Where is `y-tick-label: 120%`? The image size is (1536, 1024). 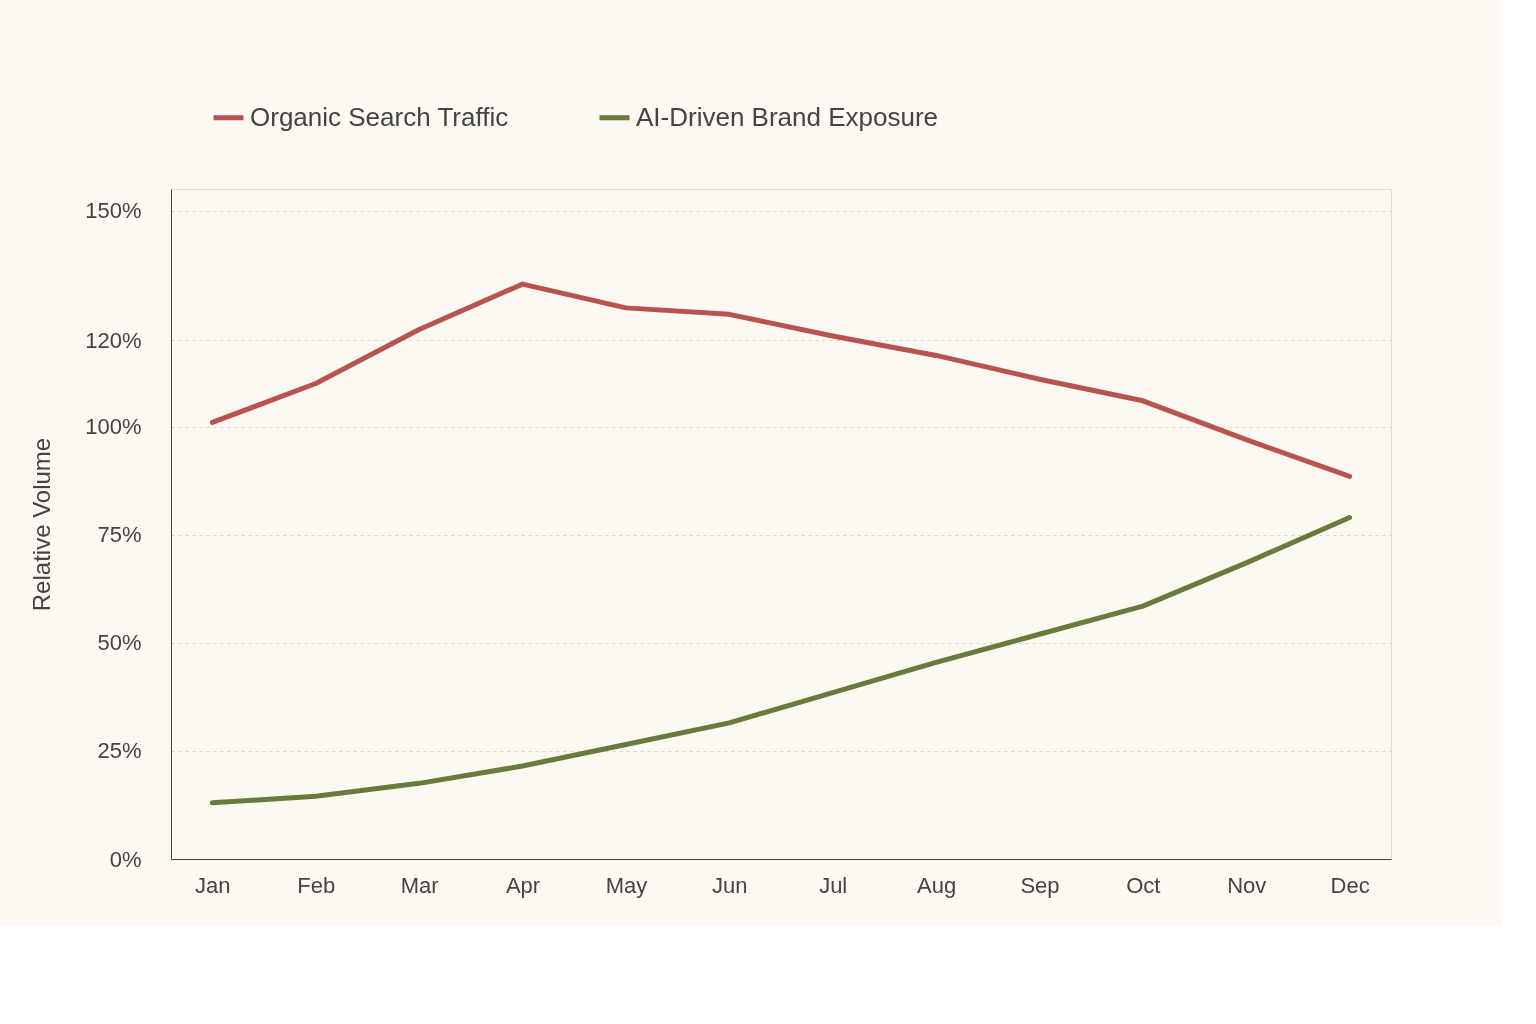
y-tick-label: 120% is located at coordinates (113, 340).